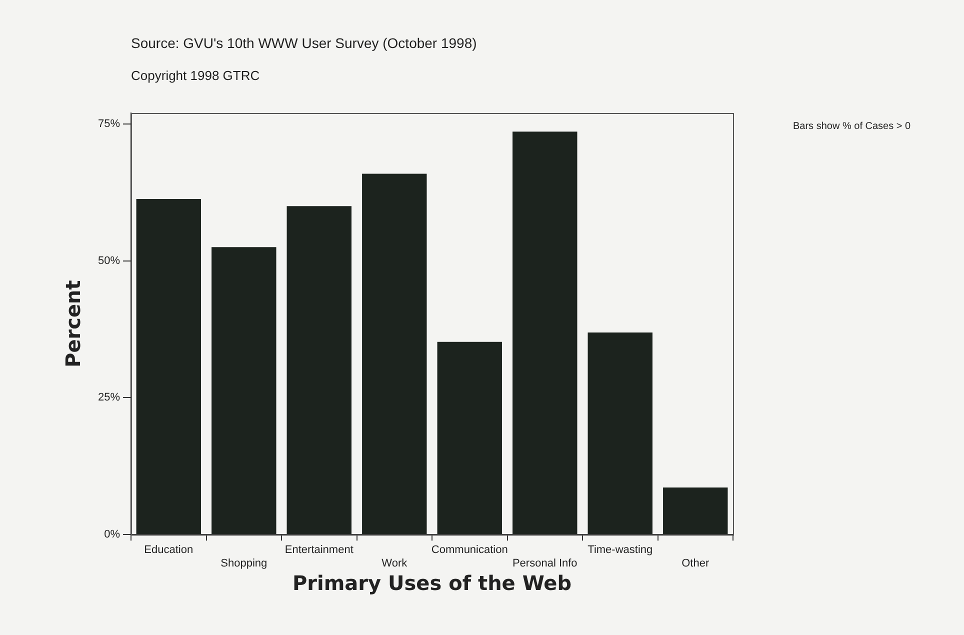 The height and width of the screenshot is (635, 964). I want to click on x-tick-label: Work, so click(395, 563).